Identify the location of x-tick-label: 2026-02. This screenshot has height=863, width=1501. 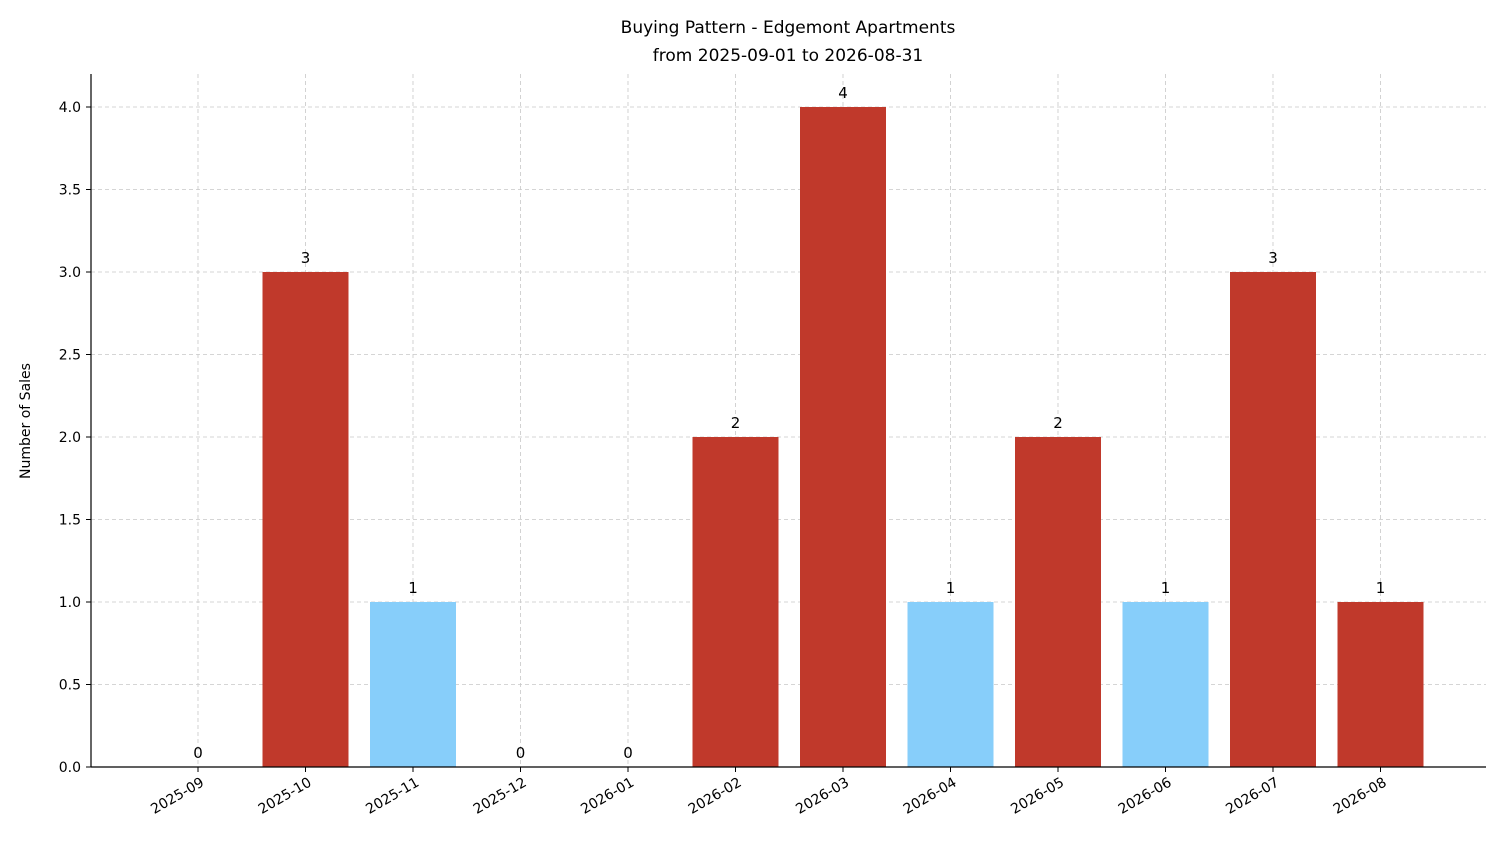
(715, 796).